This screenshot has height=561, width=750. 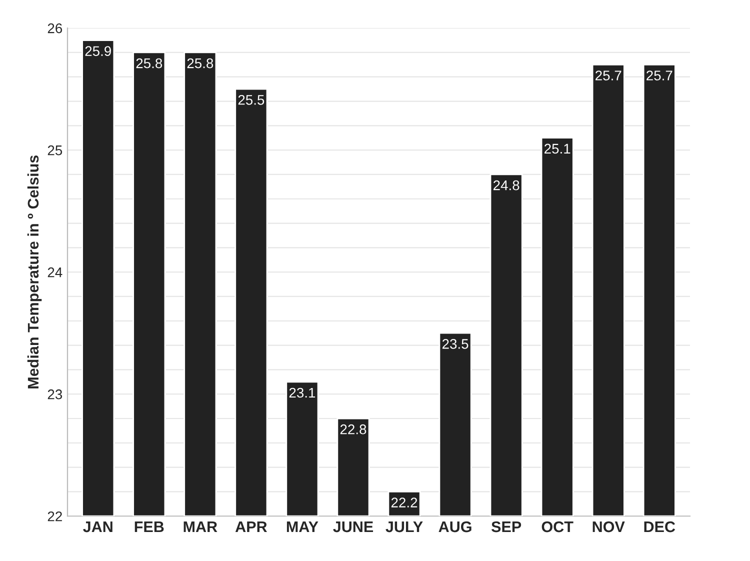 I want to click on x-tick-label: JUNE, so click(x=353, y=527).